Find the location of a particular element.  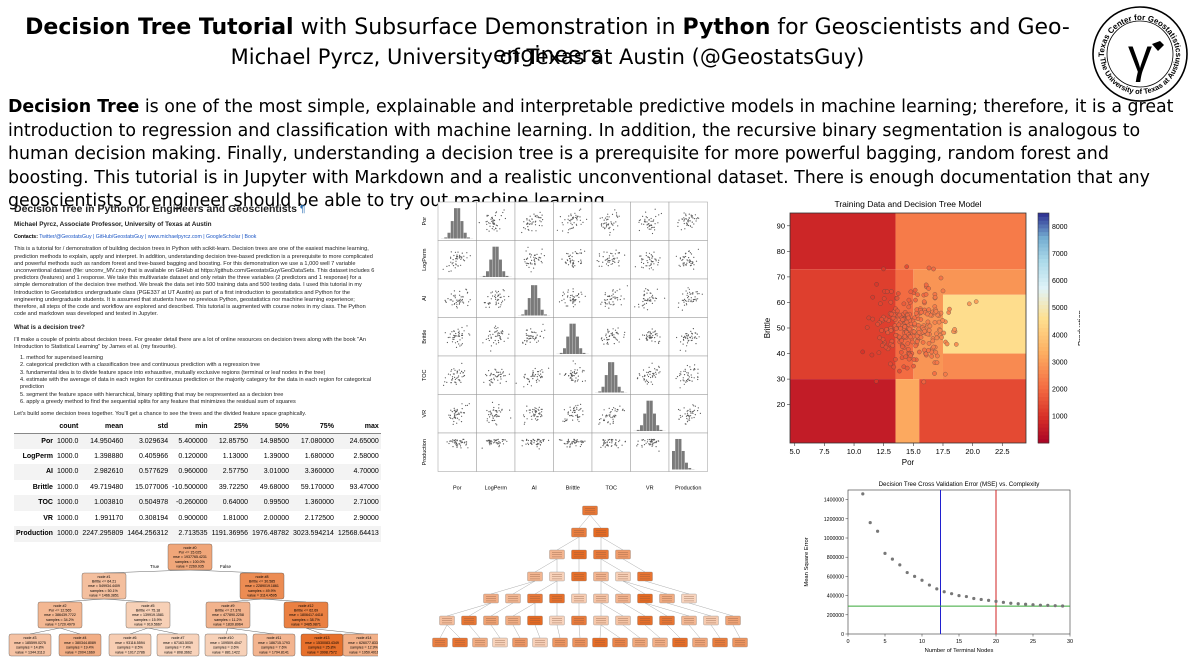

mse-point is located at coordinates (952, 594).